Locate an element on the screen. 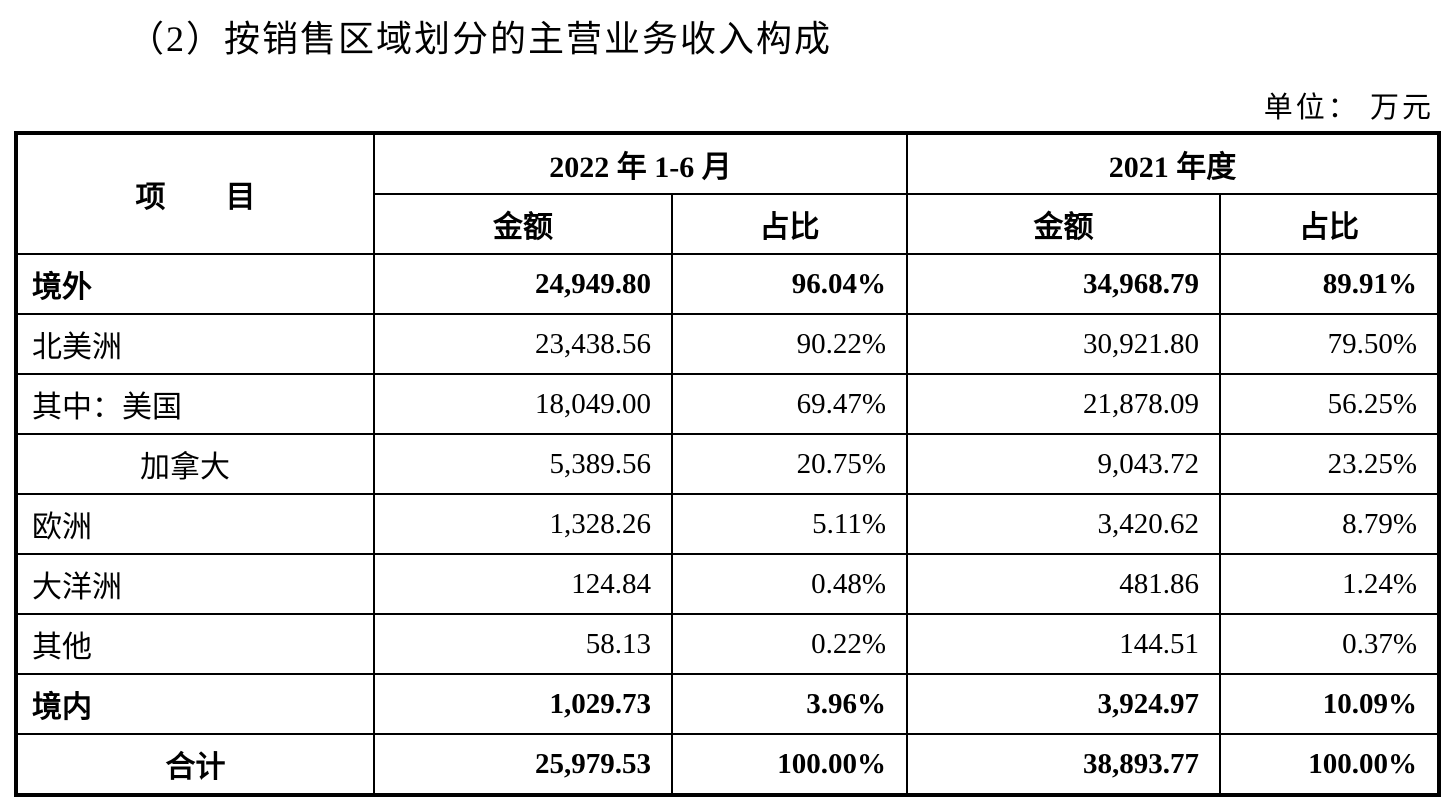  amount-2022: 18,049.00 is located at coordinates (523, 404).